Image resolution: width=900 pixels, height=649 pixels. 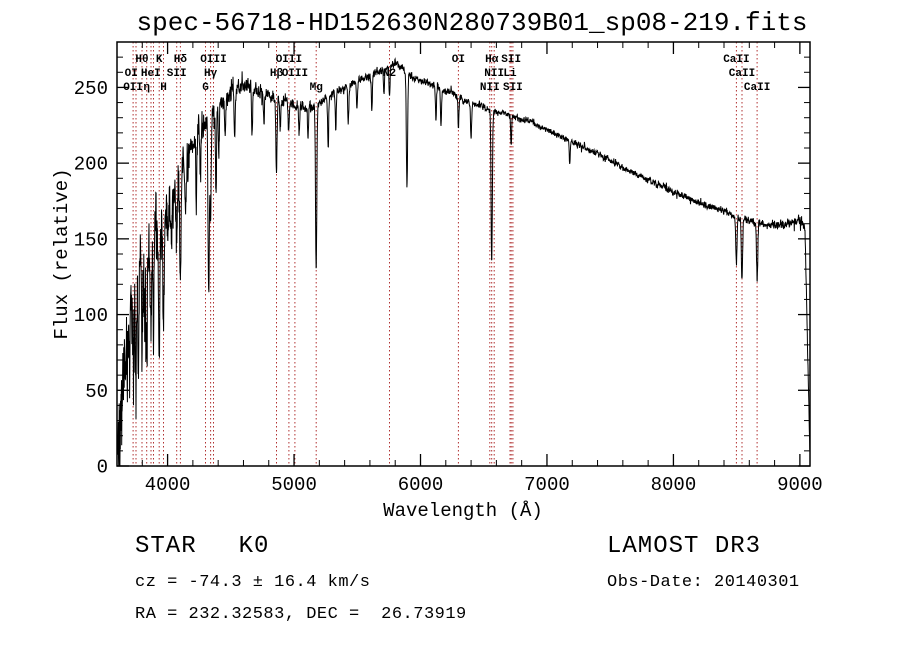 I want to click on svg-text: 50, so click(x=96, y=392).